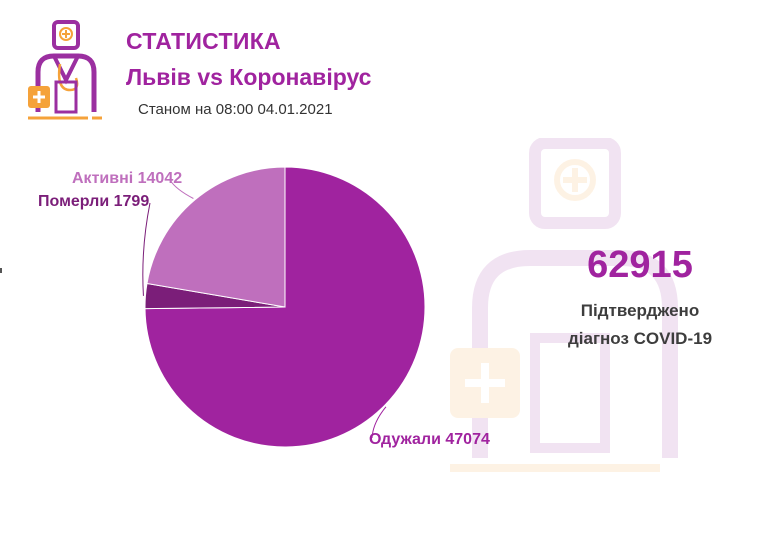 This screenshot has height=540, width=767. Describe the element at coordinates (235, 109) in the screenshot. I see `date-stamp: Станом на 08:00 04.01.2021` at that location.